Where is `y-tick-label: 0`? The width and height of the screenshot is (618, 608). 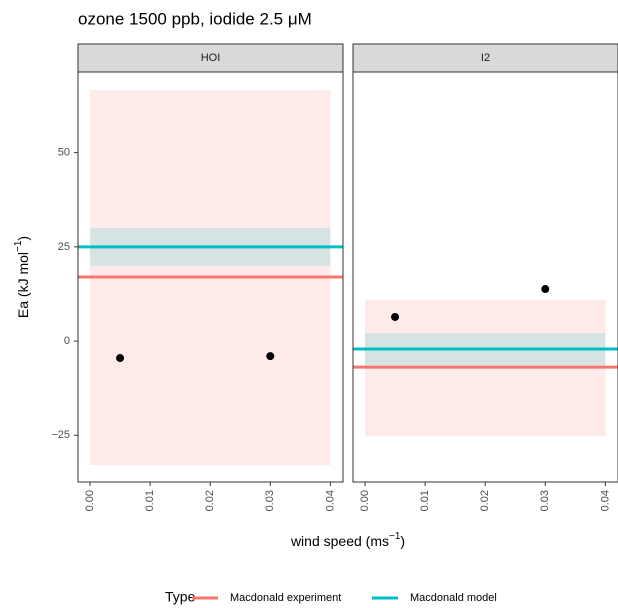 y-tick-label: 0 is located at coordinates (67, 341).